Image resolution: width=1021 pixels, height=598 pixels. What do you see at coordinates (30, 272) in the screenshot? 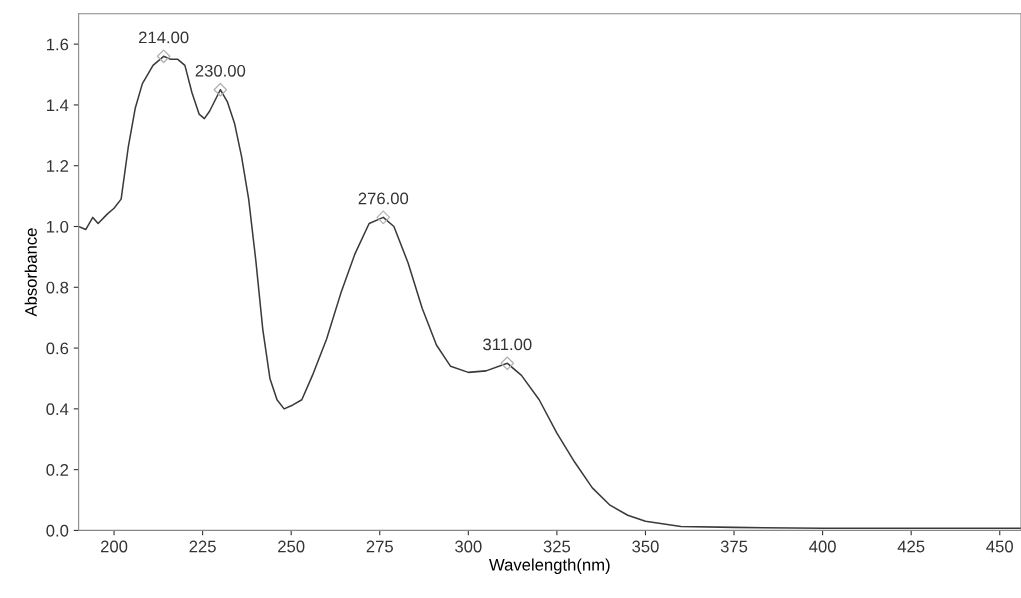
I see `y-axis-title: Absorbance` at bounding box center [30, 272].